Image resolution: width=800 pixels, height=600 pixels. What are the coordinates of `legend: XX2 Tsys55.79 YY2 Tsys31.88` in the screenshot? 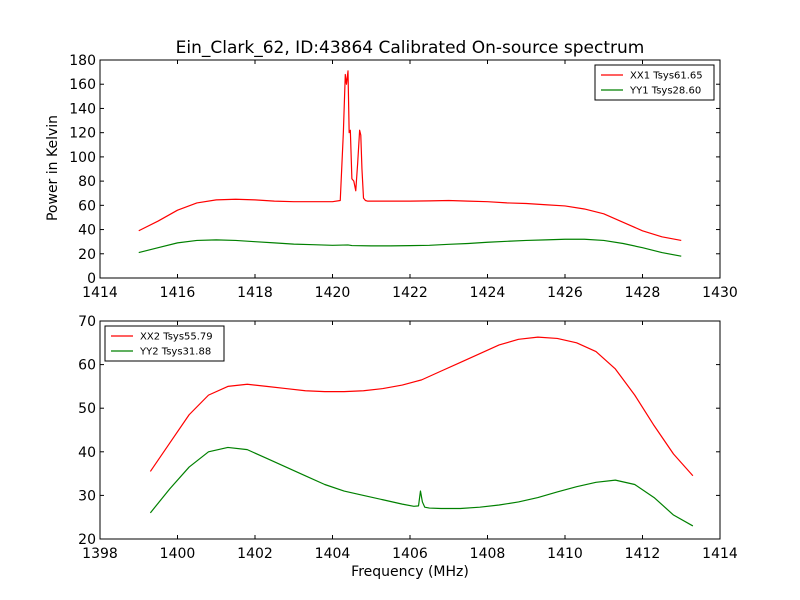 It's located at (164, 343).